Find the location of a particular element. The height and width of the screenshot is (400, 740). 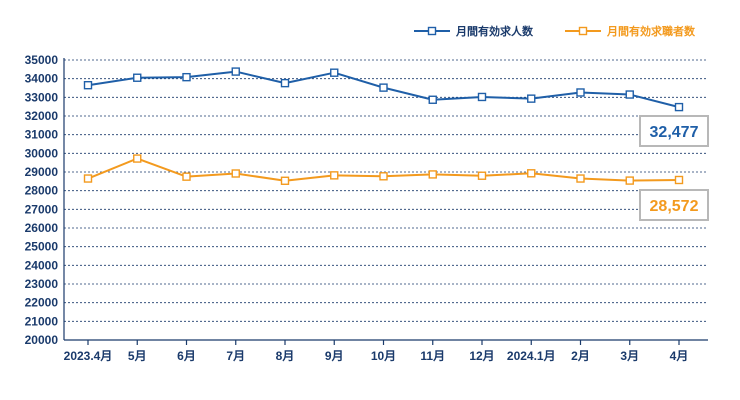

x-tick-label: 2023.4月 is located at coordinates (88, 356).